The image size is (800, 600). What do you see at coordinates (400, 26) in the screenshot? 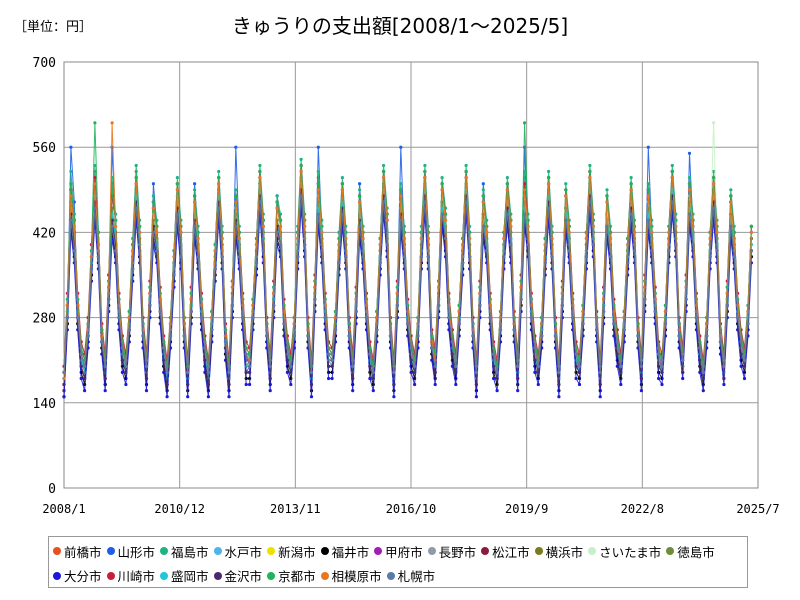
I see `chart-title: きゅうりの支出額[2008/1～2025/5]` at bounding box center [400, 26].